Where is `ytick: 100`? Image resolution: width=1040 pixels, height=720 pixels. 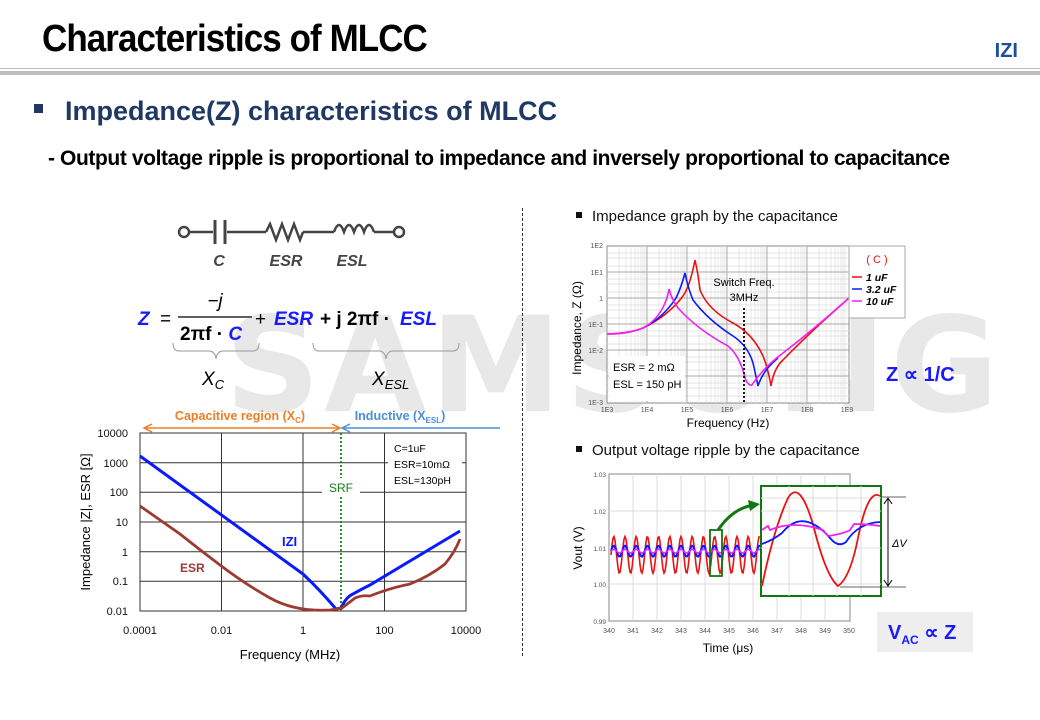 ytick: 100 is located at coordinates (119, 493).